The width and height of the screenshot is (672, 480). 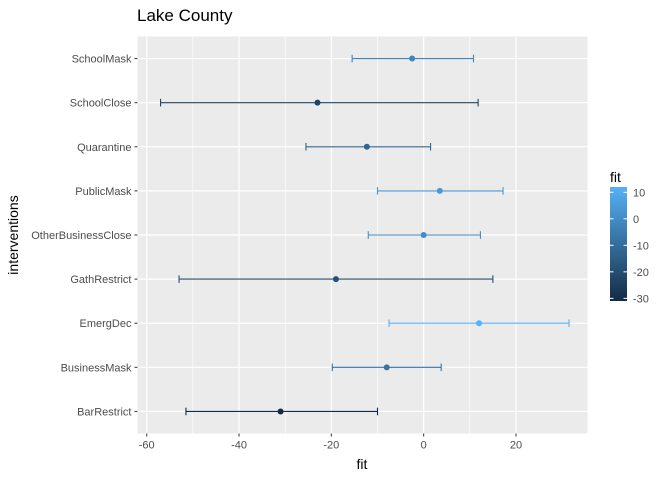 I want to click on y-tick-label: OtherBusinessClose, so click(x=81, y=236).